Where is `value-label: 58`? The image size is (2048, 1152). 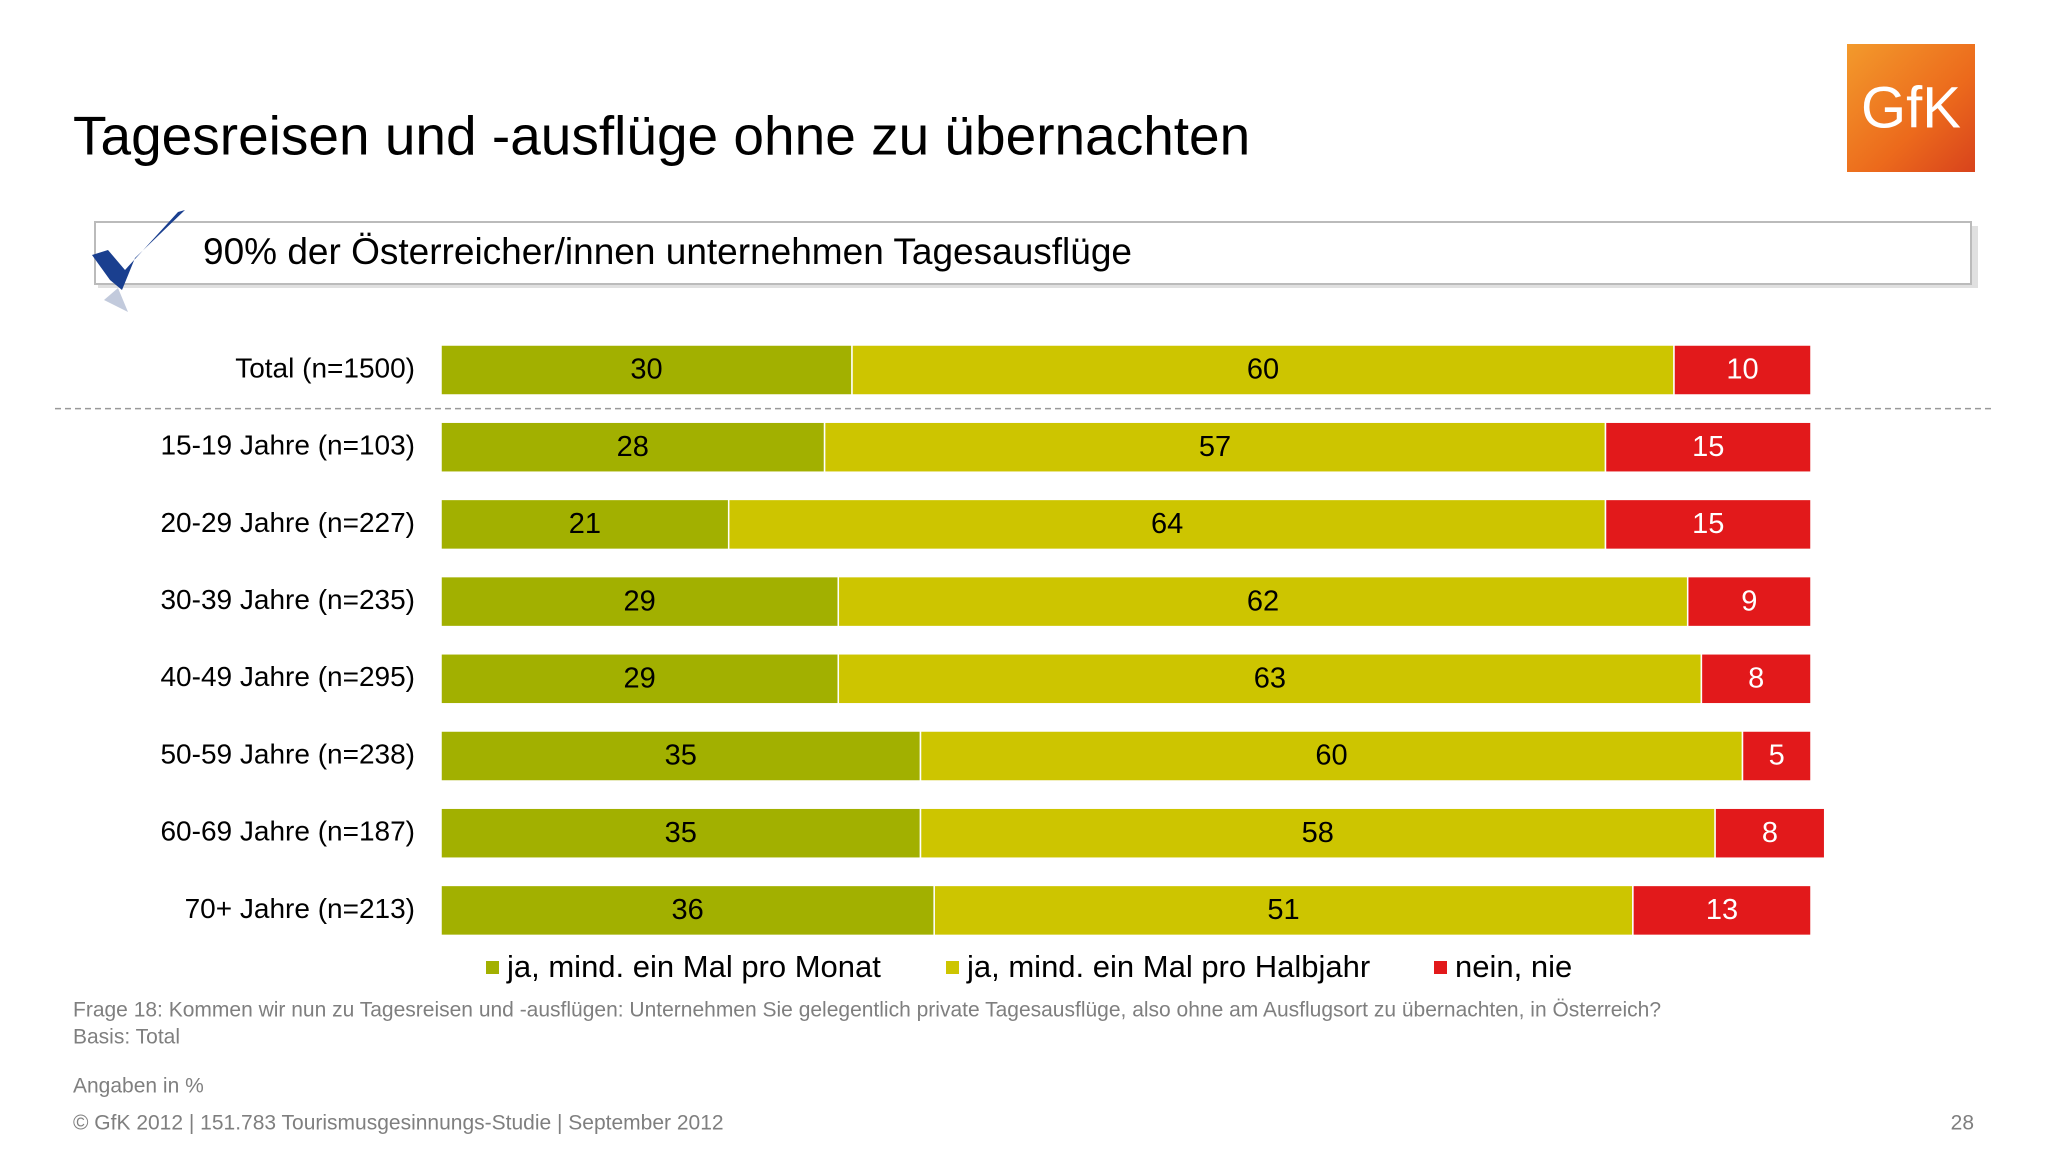
value-label: 58 is located at coordinates (1318, 833).